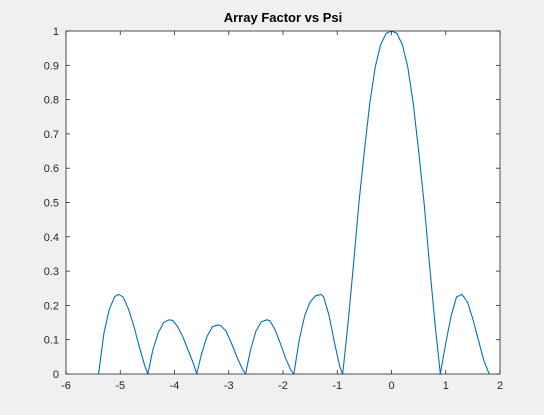 This screenshot has height=415, width=544. Describe the element at coordinates (51, 306) in the screenshot. I see `y-tick-label: 0.2` at that location.